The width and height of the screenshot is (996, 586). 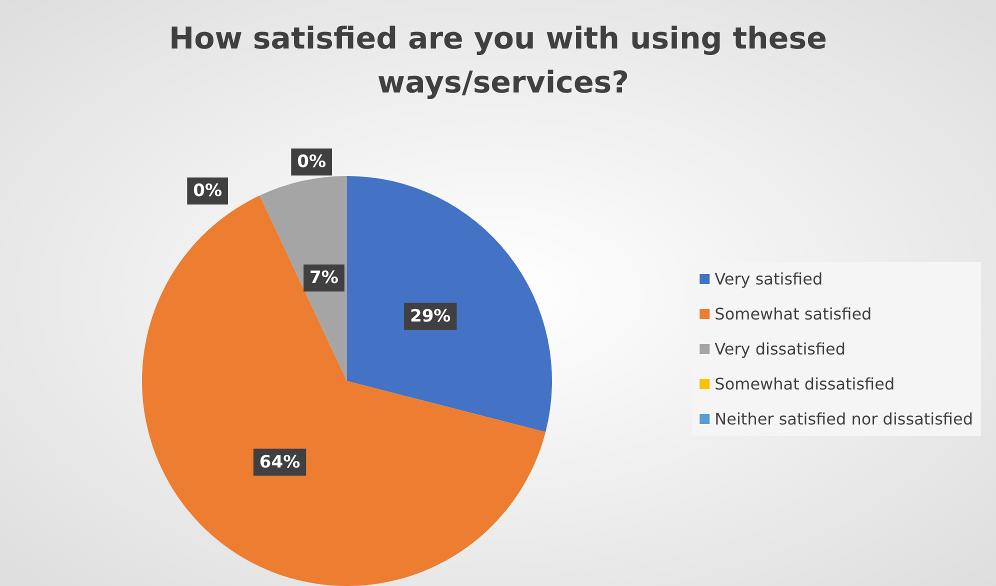 What do you see at coordinates (843, 419) in the screenshot?
I see `legend-label: Neither satisfied nor dissatisfied` at bounding box center [843, 419].